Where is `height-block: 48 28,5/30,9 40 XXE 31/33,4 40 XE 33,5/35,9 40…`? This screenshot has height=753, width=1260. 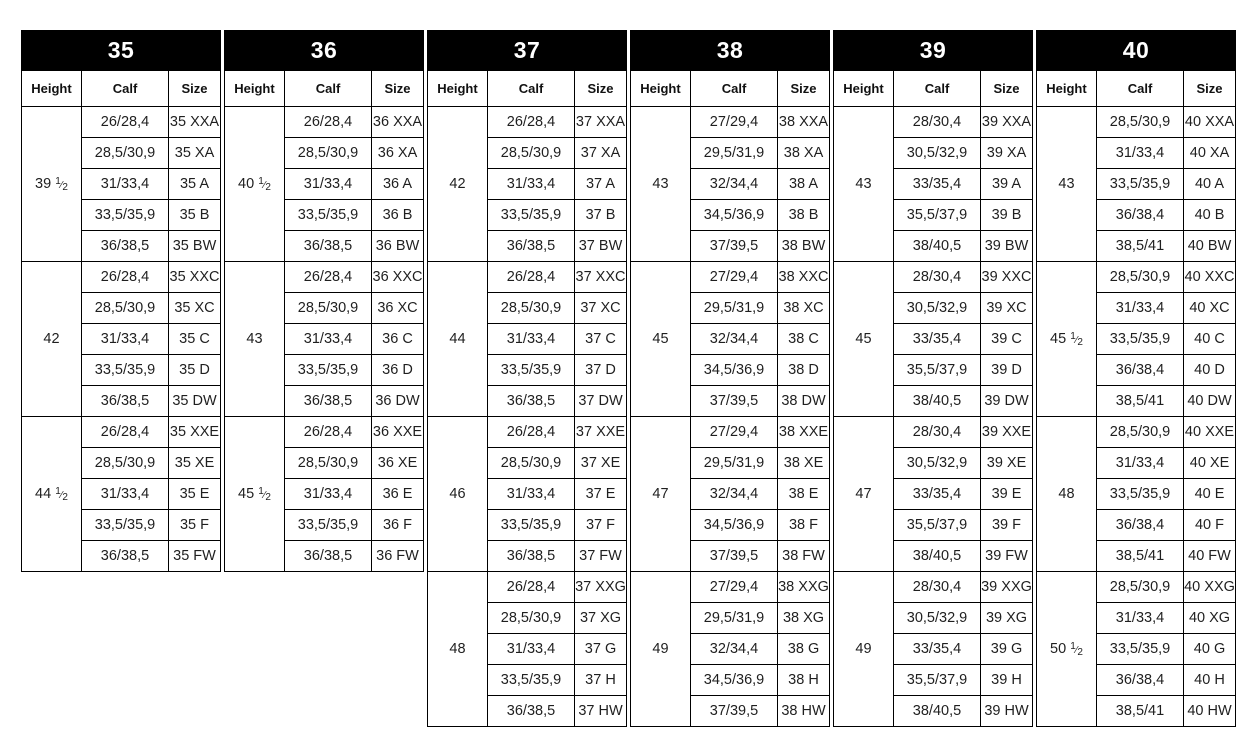 height-block: 48 28,5/30,9 40 XXE 31/33,4 40 XE 33,5/35,9 40… is located at coordinates (1136, 494).